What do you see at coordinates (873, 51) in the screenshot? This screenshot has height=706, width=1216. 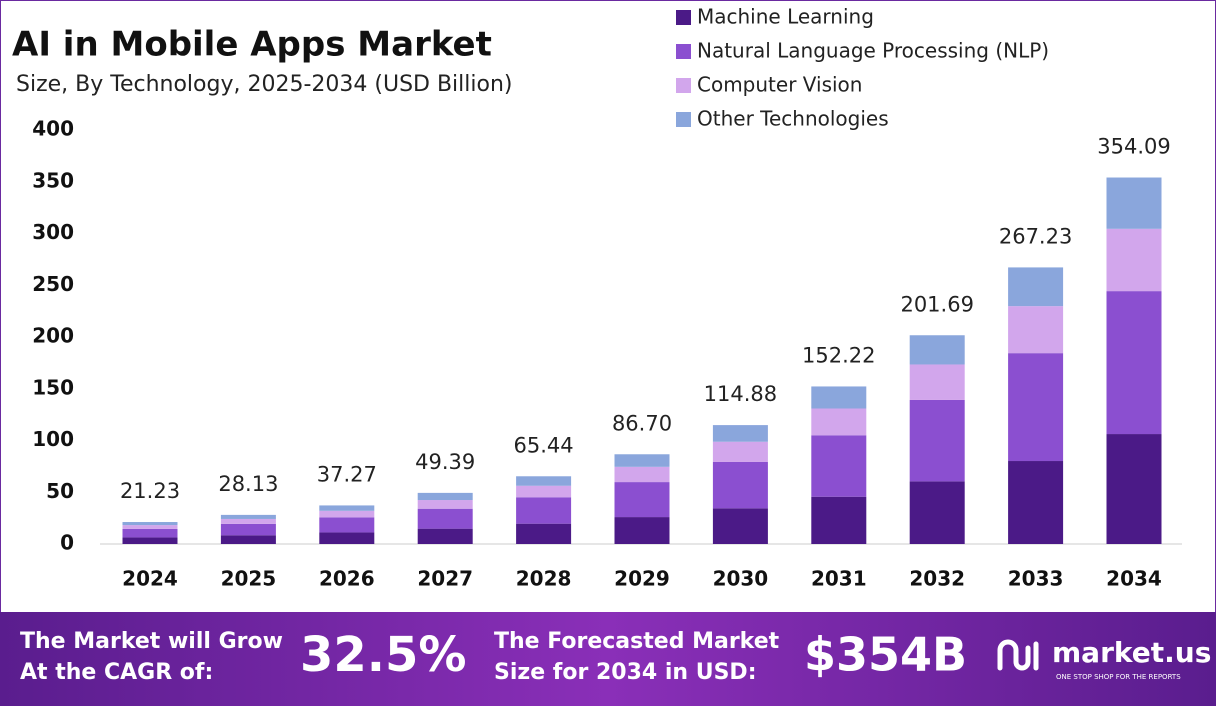 I see `legend-label: Natural Language Processing (NLP)` at bounding box center [873, 51].